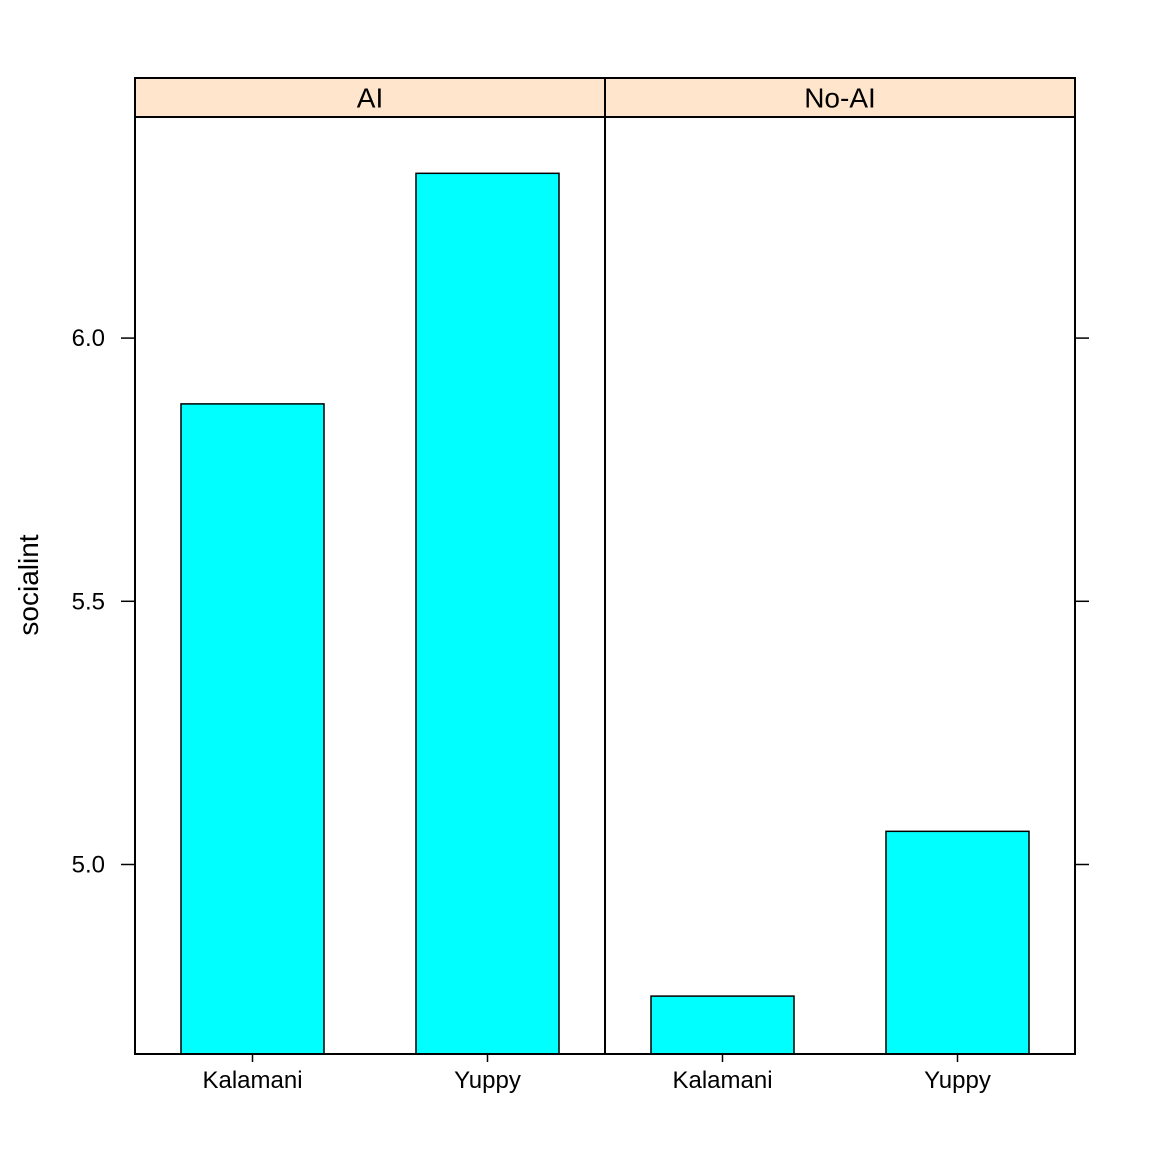 Image resolution: width=1152 pixels, height=1152 pixels. I want to click on strip-label-no-ai: No-AI, so click(840, 98).